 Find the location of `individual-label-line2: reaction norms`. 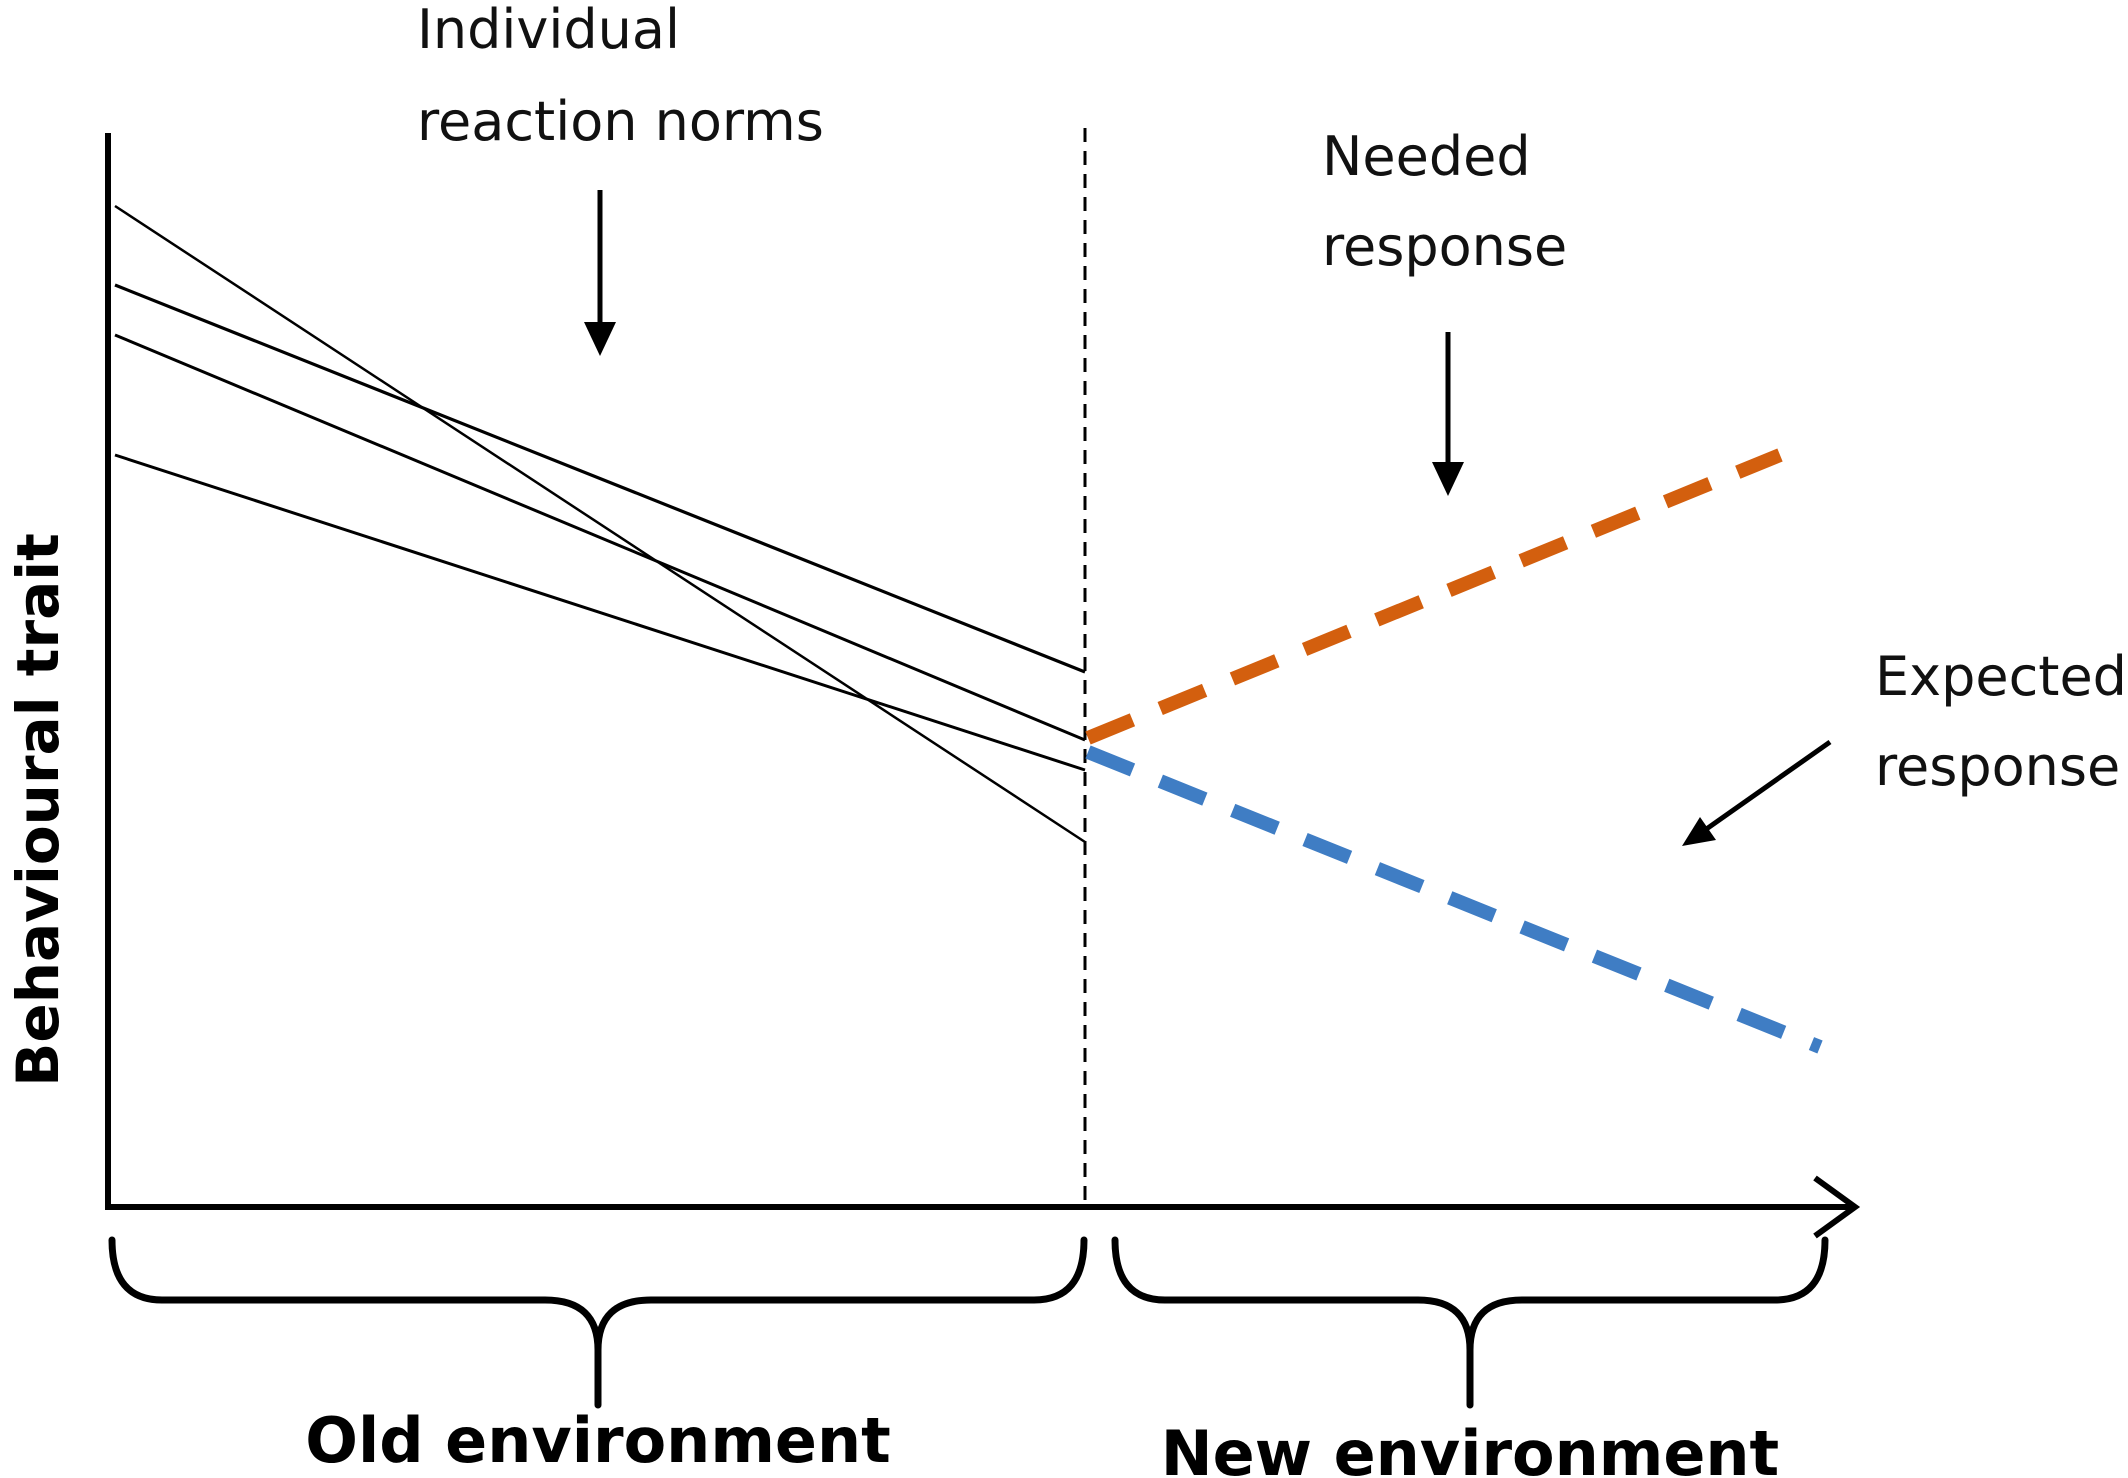

individual-label-line2: reaction norms is located at coordinates (620, 121).